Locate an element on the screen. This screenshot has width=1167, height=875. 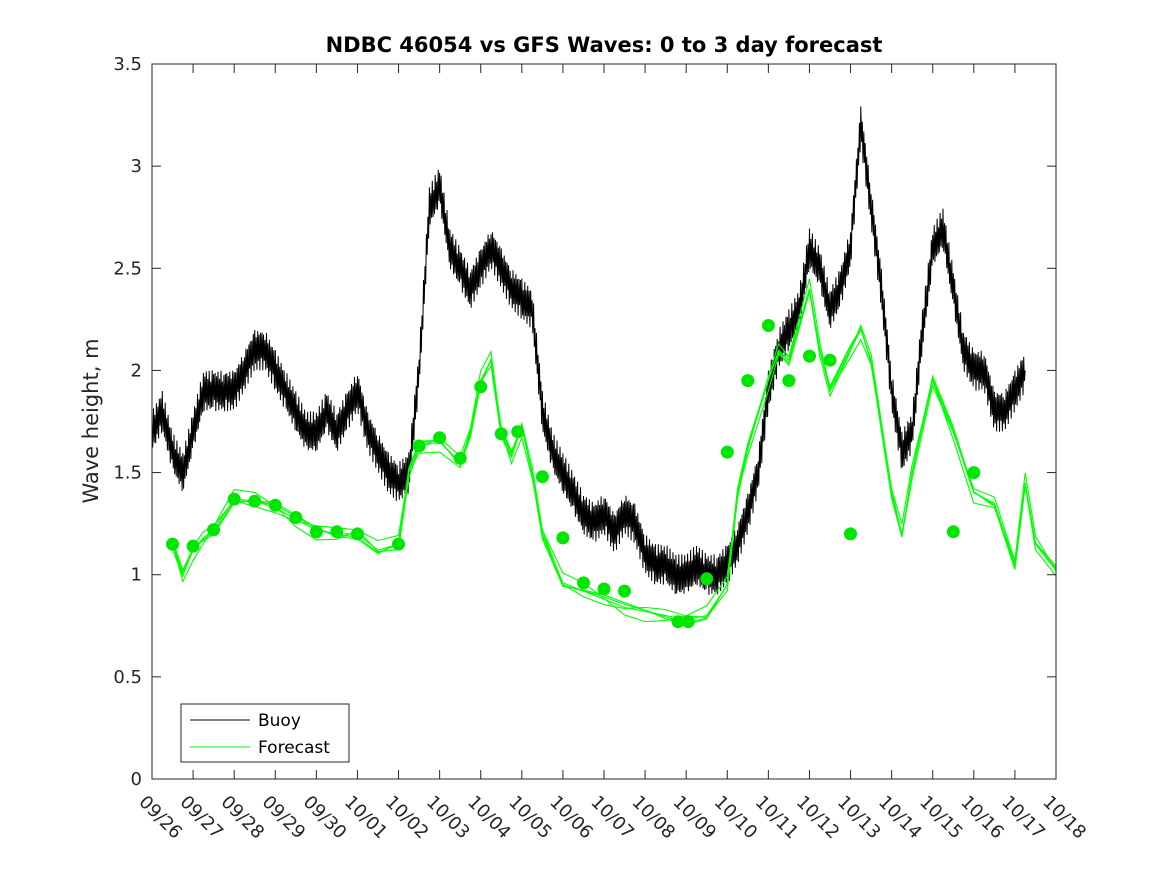
legend: Buoy Forecast is located at coordinates (265, 733).